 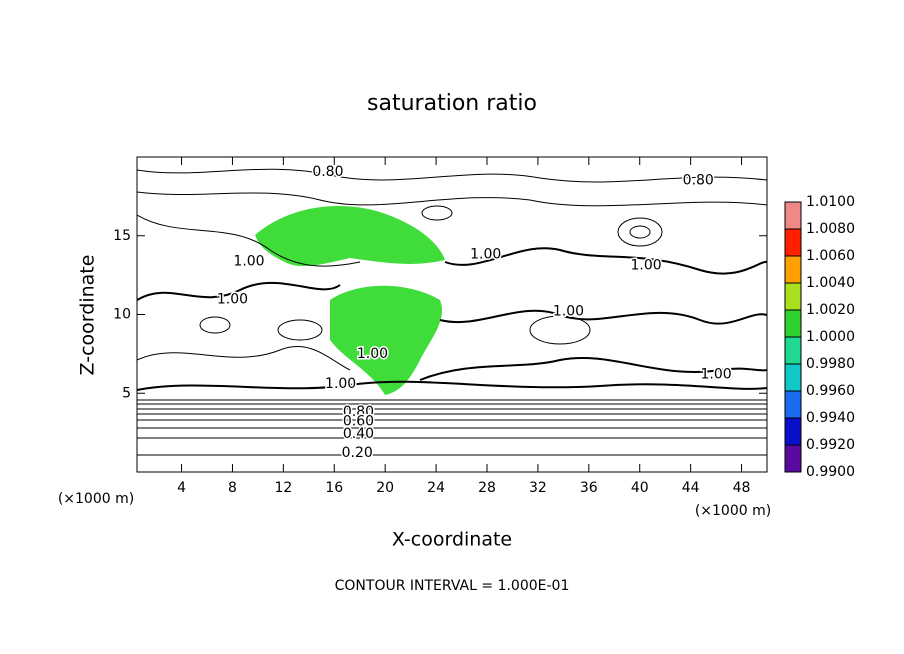 What do you see at coordinates (452, 540) in the screenshot?
I see `x-axis-label: X-coordinate` at bounding box center [452, 540].